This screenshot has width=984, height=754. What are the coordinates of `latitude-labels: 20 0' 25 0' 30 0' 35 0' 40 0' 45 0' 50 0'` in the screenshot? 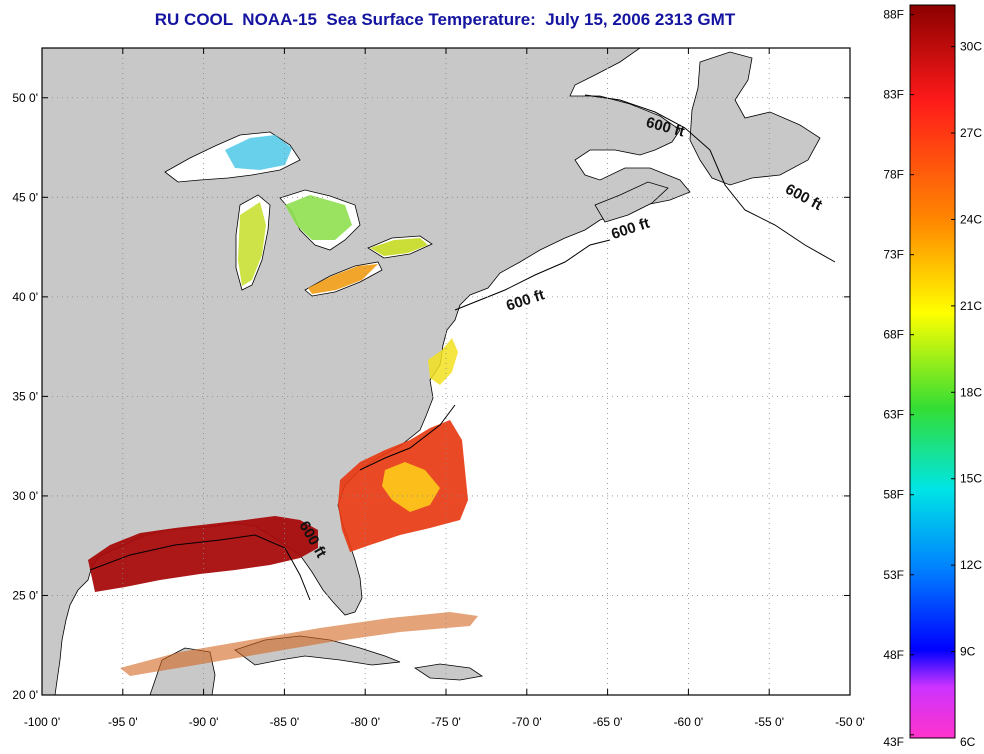 It's located at (25, 396).